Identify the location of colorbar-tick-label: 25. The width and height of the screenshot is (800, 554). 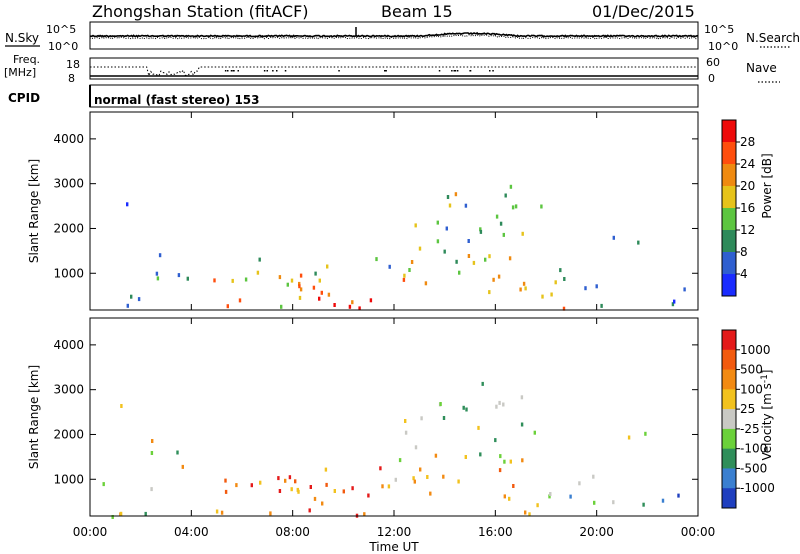
(747, 409).